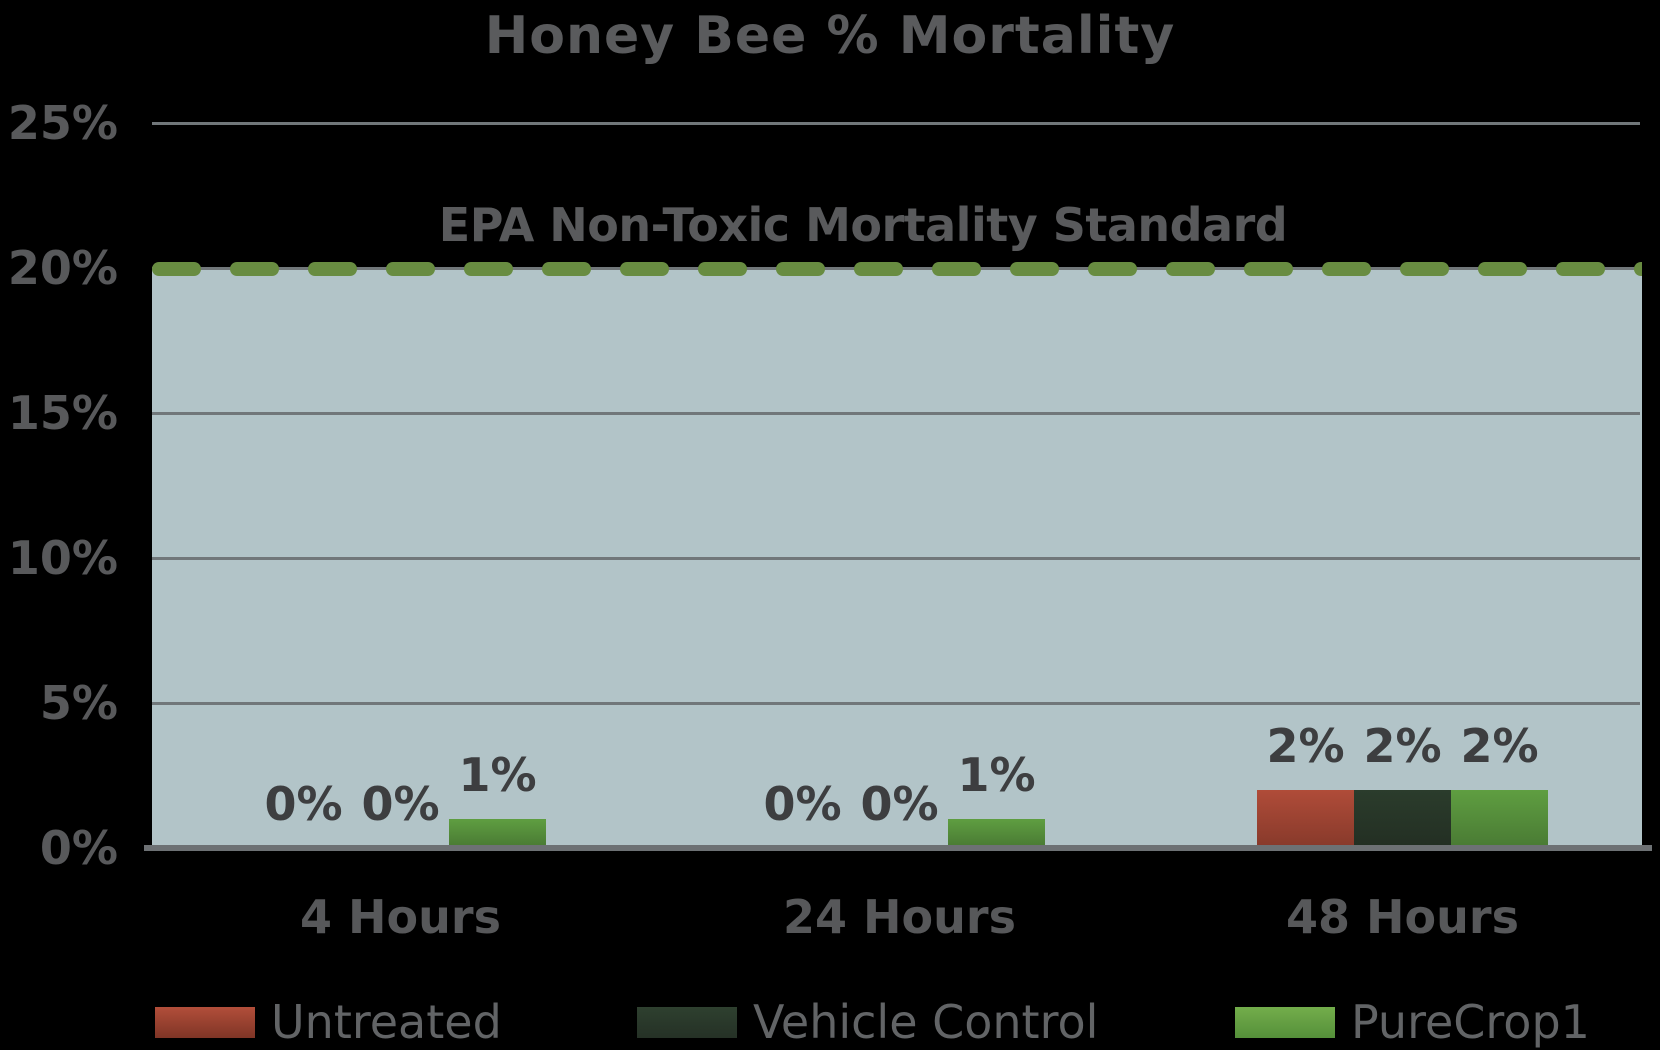 The image size is (1660, 1050). Describe the element at coordinates (62, 413) in the screenshot. I see `y-tick-label-15: 15%` at that location.